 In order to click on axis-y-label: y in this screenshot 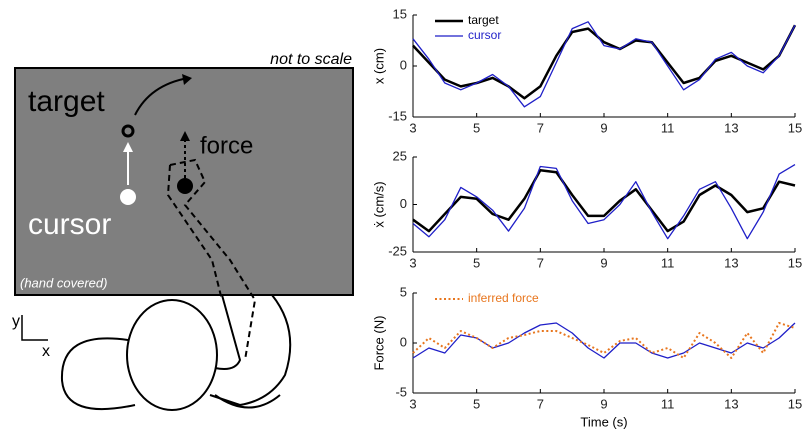, I will do `click(16, 321)`.